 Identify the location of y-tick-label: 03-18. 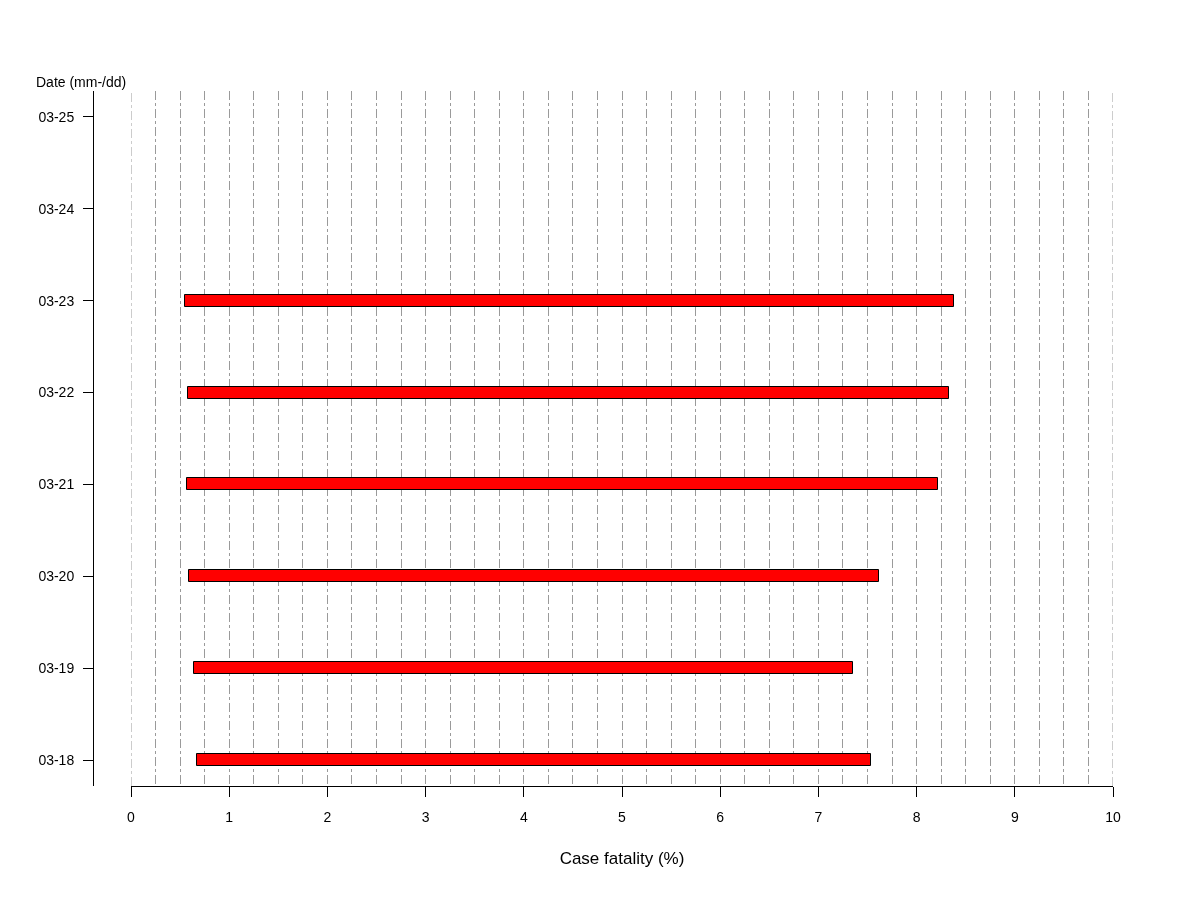
(56, 760).